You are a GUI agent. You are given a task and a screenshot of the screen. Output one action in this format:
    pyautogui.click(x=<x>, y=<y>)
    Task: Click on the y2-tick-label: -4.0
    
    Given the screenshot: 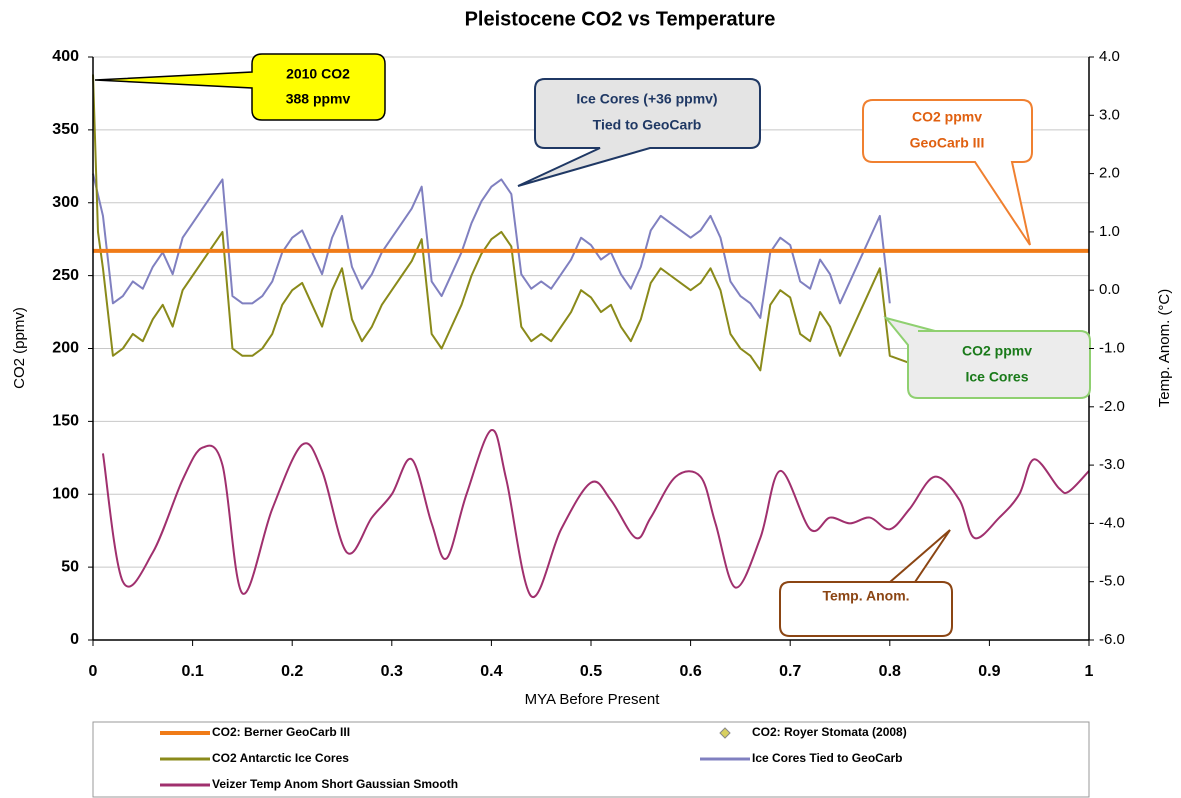 What is the action you would take?
    pyautogui.click(x=1112, y=522)
    